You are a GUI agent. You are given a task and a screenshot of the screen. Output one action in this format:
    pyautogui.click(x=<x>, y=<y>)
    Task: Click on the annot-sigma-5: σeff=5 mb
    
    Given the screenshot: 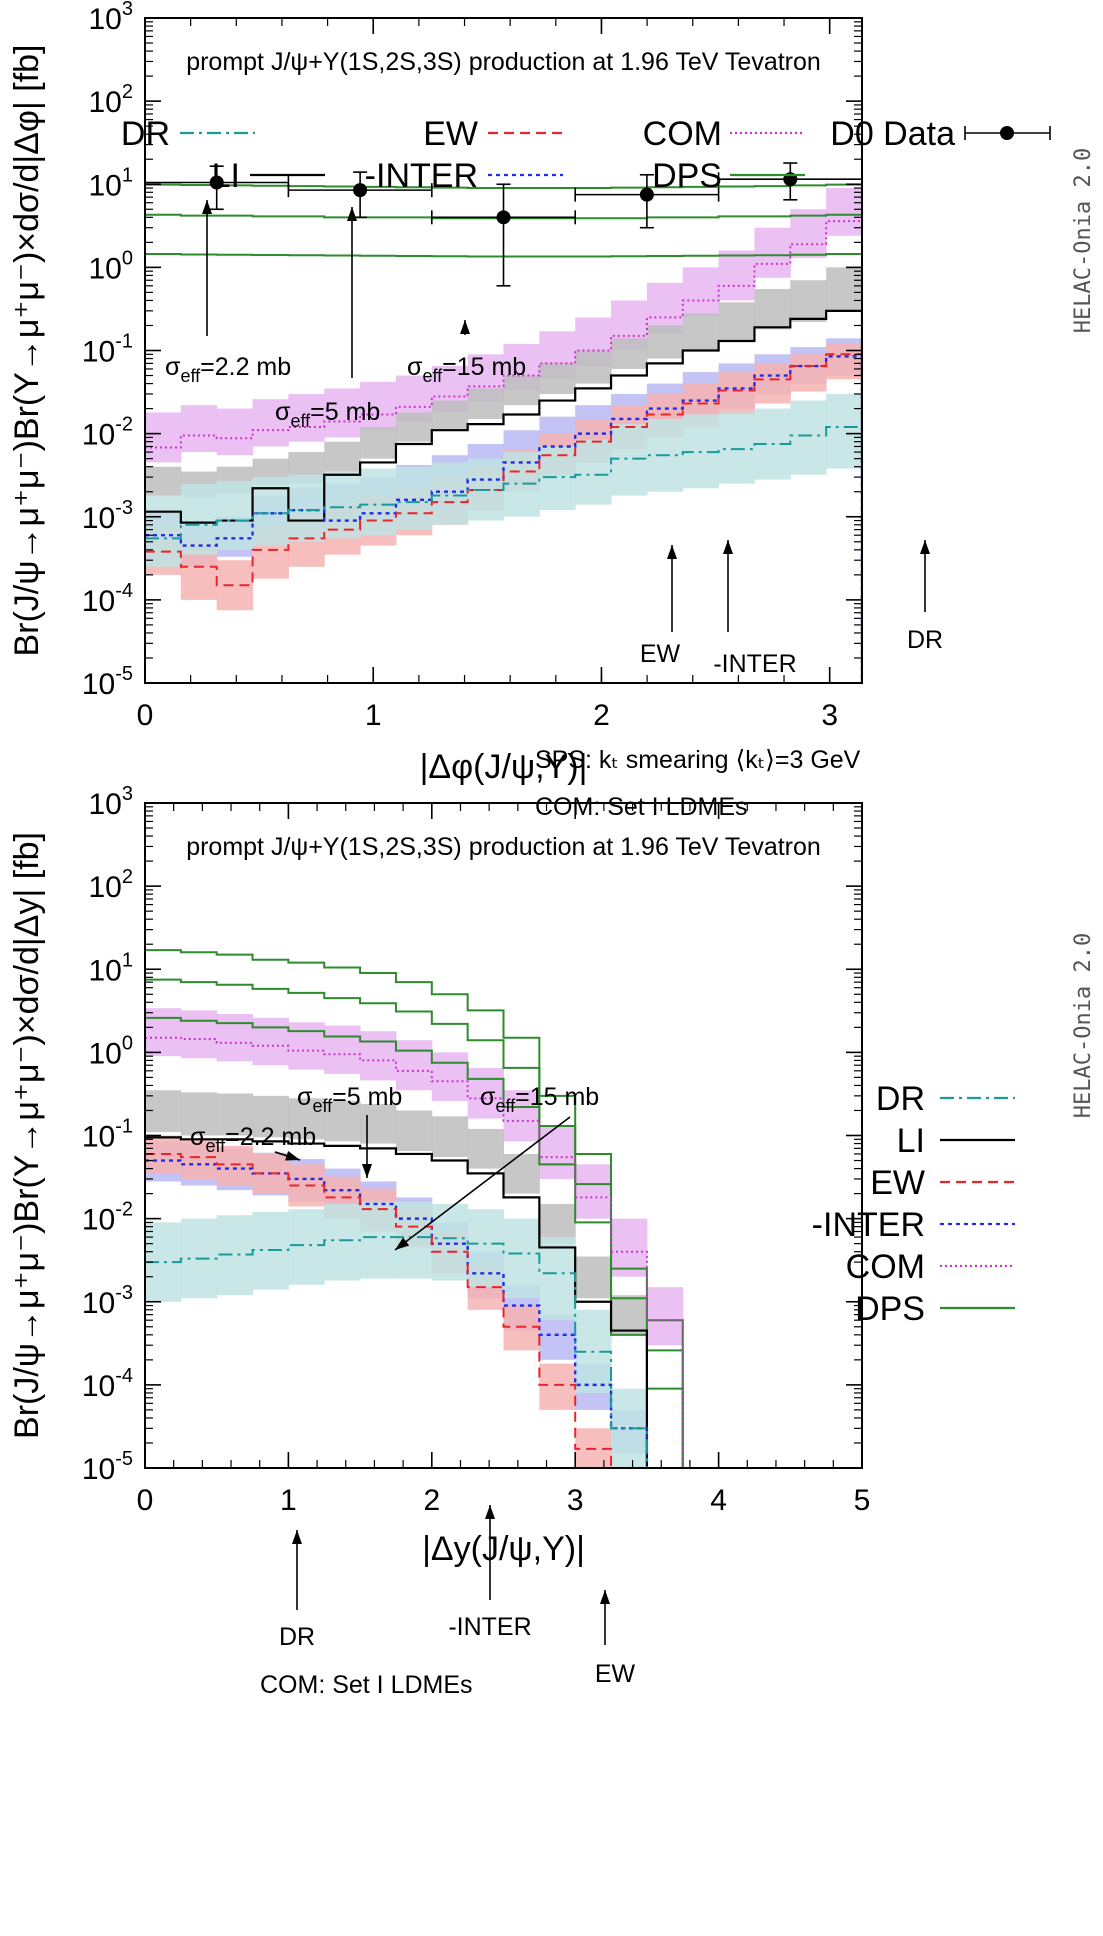 What is the action you would take?
    pyautogui.click(x=349, y=1099)
    